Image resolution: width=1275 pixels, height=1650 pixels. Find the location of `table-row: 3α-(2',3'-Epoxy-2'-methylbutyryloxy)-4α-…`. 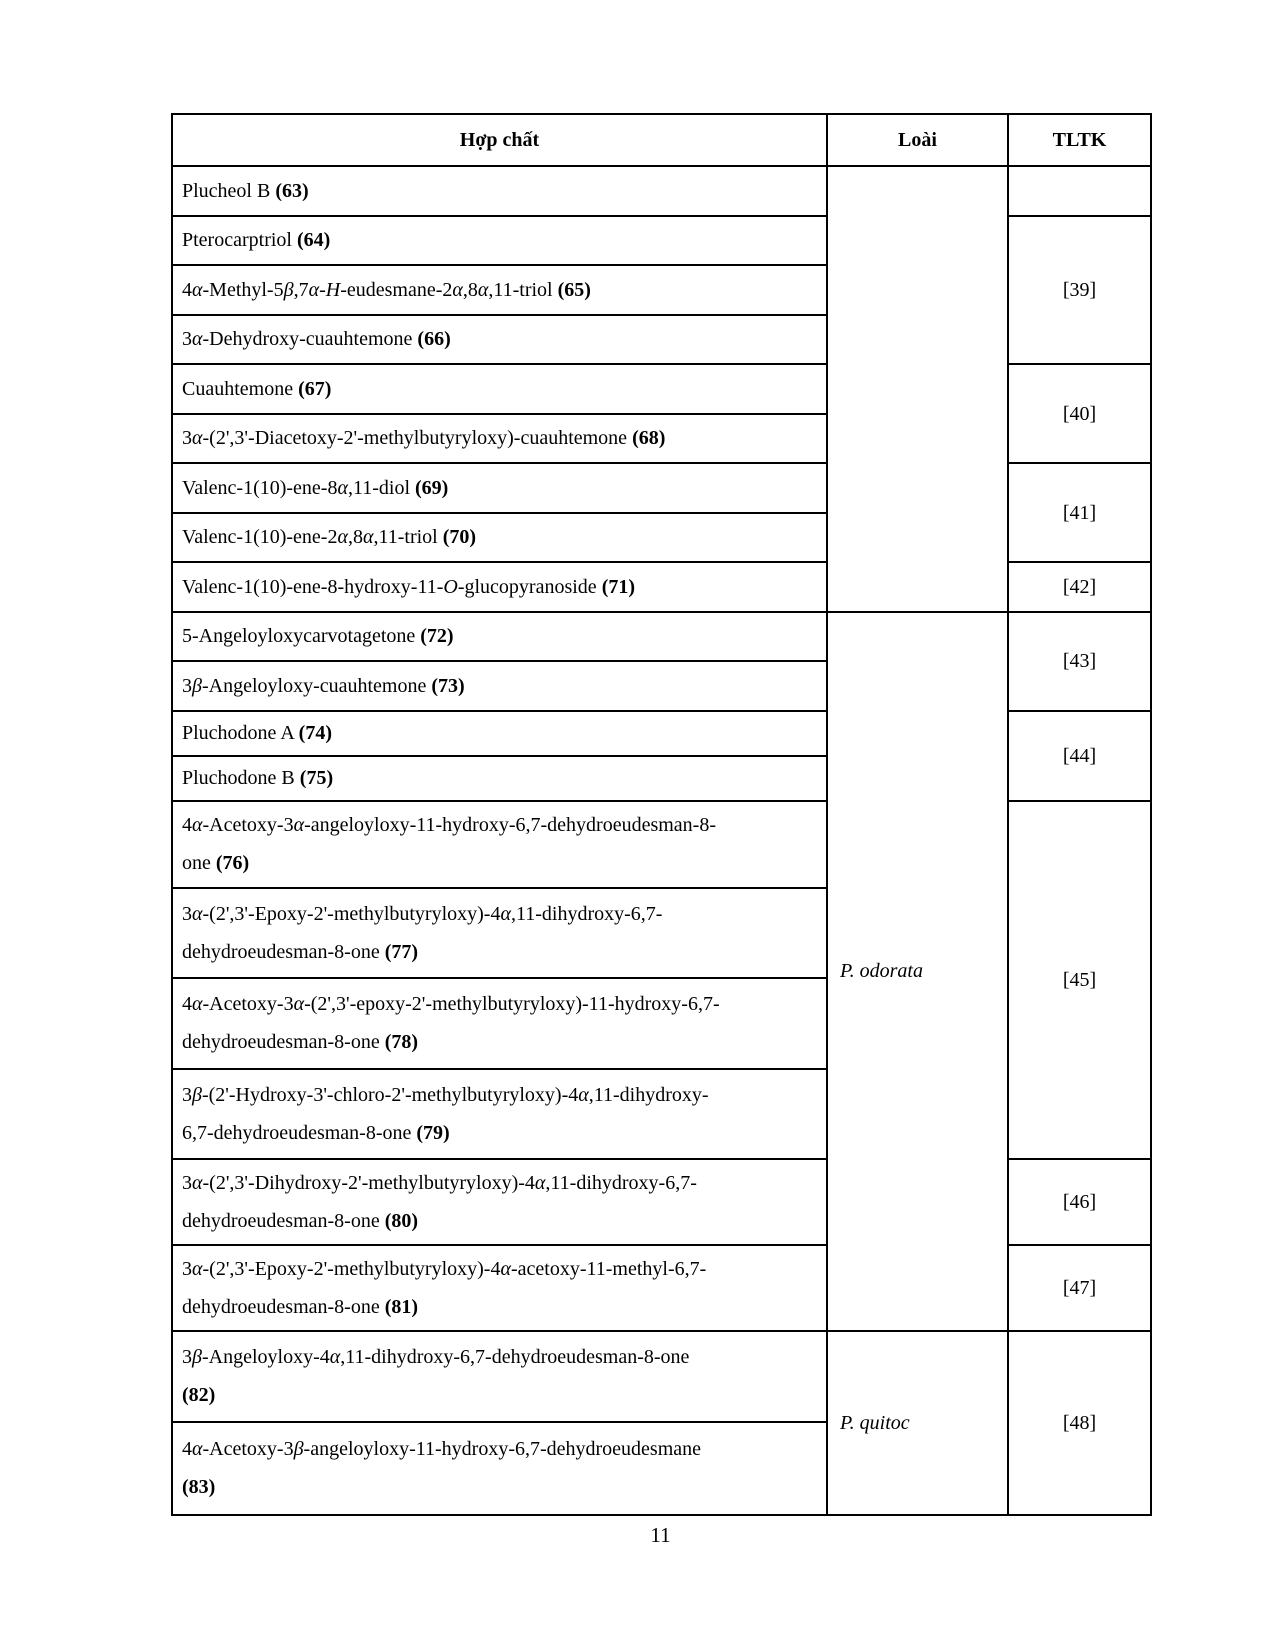

table-row: 3α-(2',3'-Epoxy-2'-methylbutyryloxy)-4α-… is located at coordinates (661, 1287).